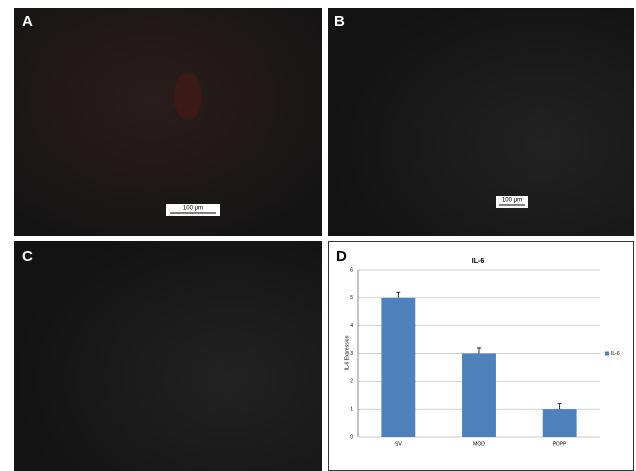 The width and height of the screenshot is (636, 471). I want to click on y-tick-label: 6, so click(351, 270).